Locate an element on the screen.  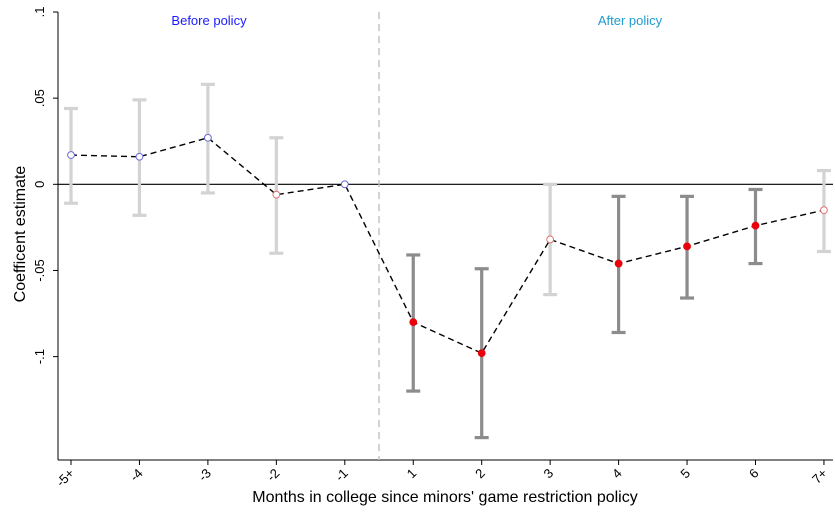
x-tick-label: -1 is located at coordinates (341, 475).